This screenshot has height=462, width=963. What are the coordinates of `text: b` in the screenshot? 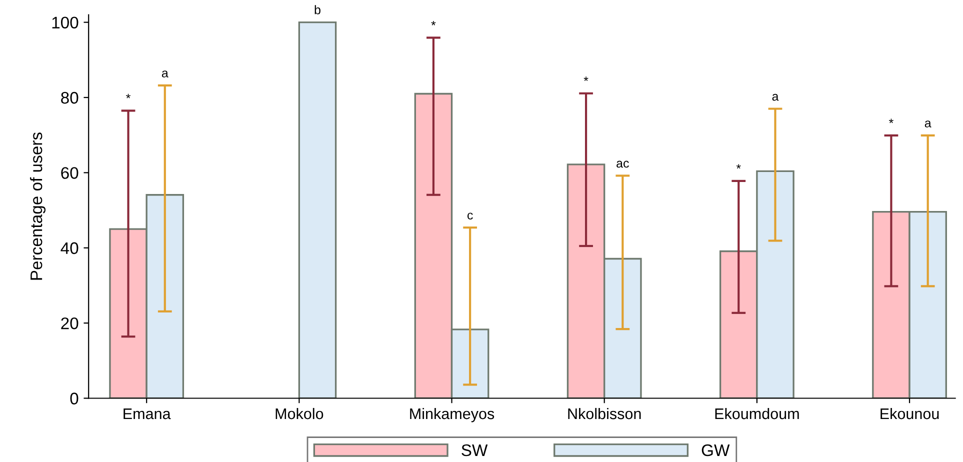 It's located at (317, 9).